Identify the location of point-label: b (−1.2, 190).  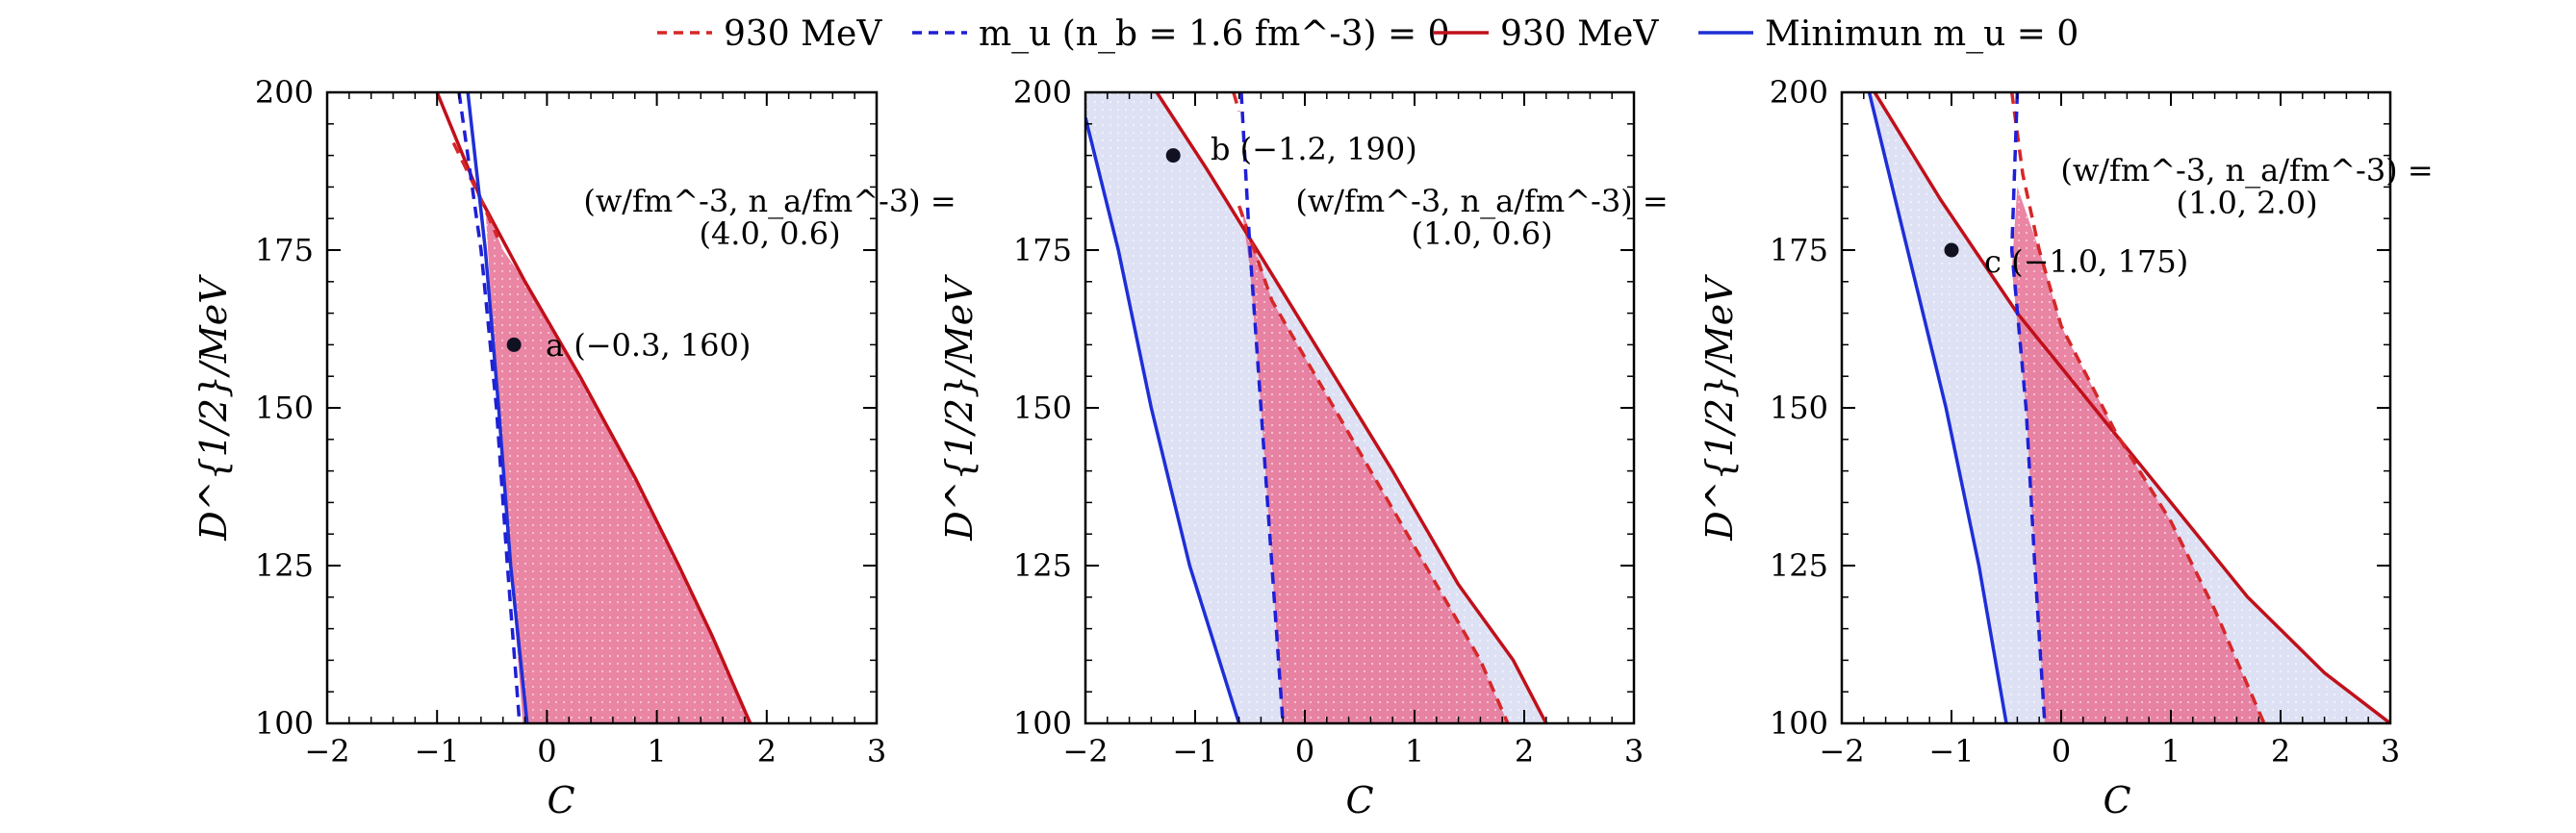
(1314, 149).